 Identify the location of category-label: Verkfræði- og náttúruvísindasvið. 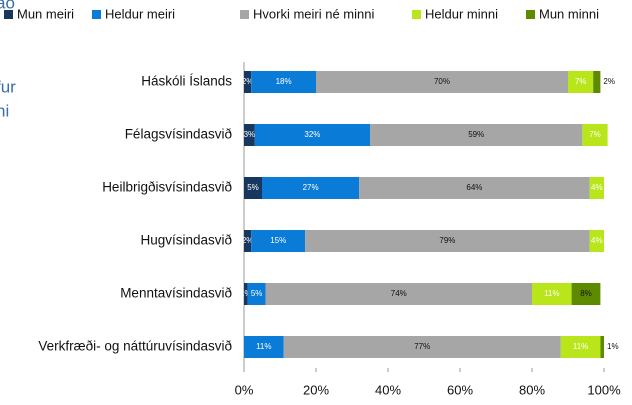
(135, 346).